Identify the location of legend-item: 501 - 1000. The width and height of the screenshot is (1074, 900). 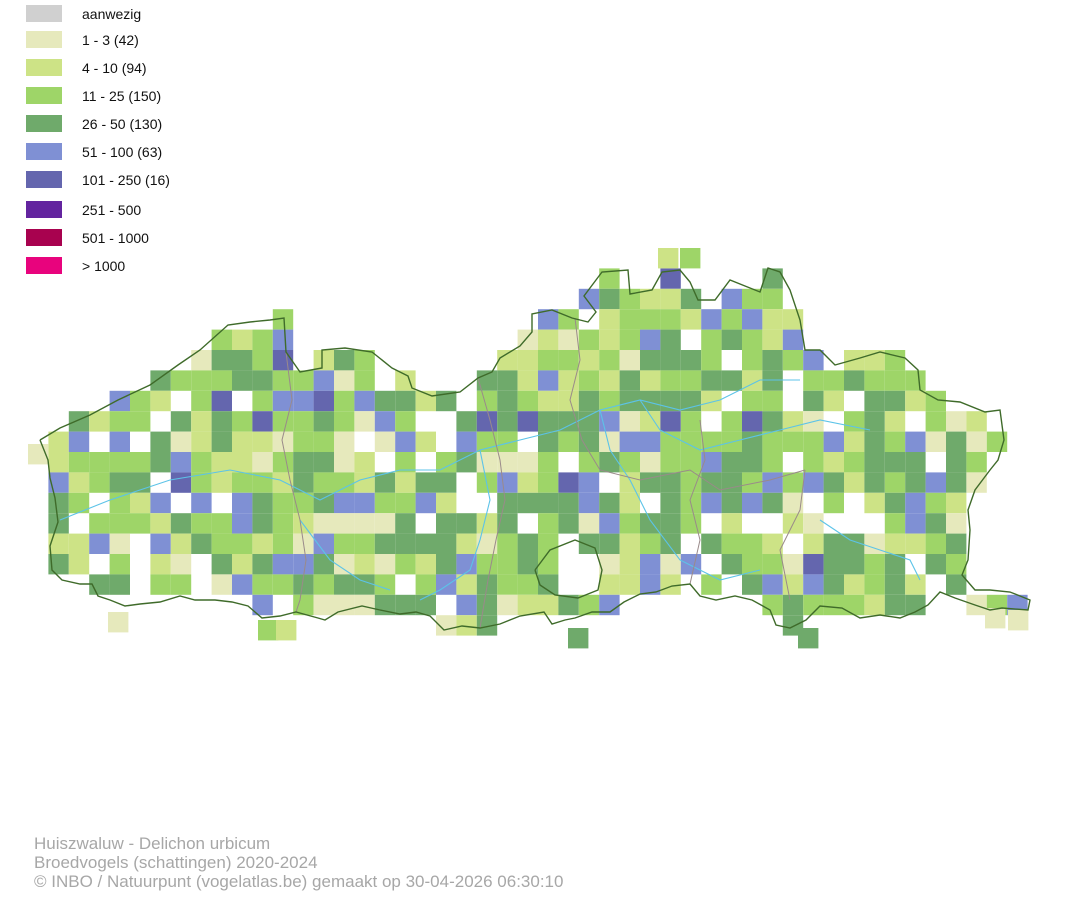
(146, 238).